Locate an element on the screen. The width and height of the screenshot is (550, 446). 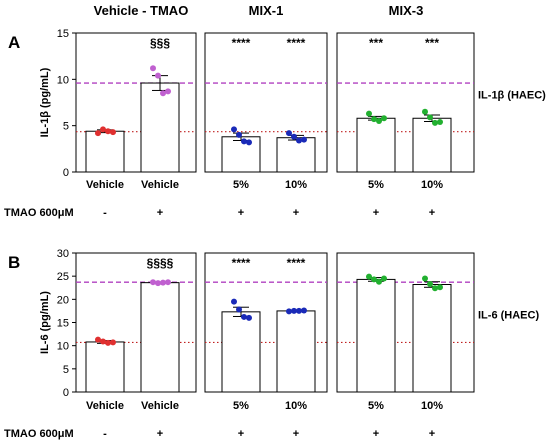
header-mix-1: MIX-1 is located at coordinates (266, 10).